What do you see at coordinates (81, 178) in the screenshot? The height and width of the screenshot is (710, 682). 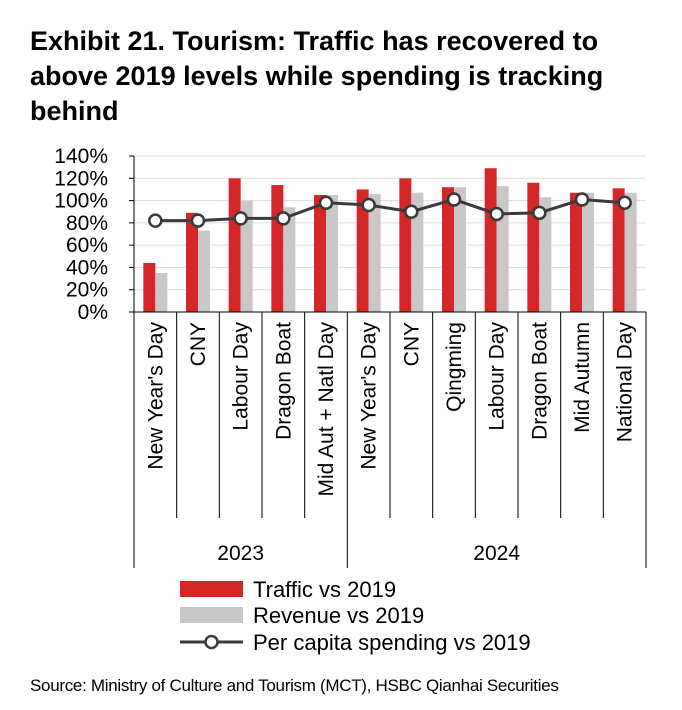 I see `y-tick-label: 120%` at bounding box center [81, 178].